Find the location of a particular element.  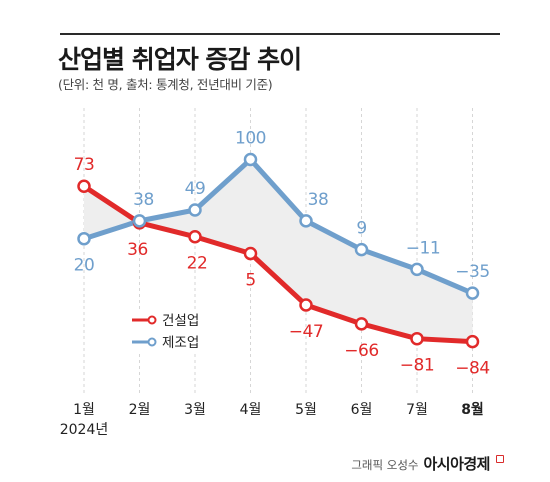

x-tick-label: 4월 is located at coordinates (251, 410).